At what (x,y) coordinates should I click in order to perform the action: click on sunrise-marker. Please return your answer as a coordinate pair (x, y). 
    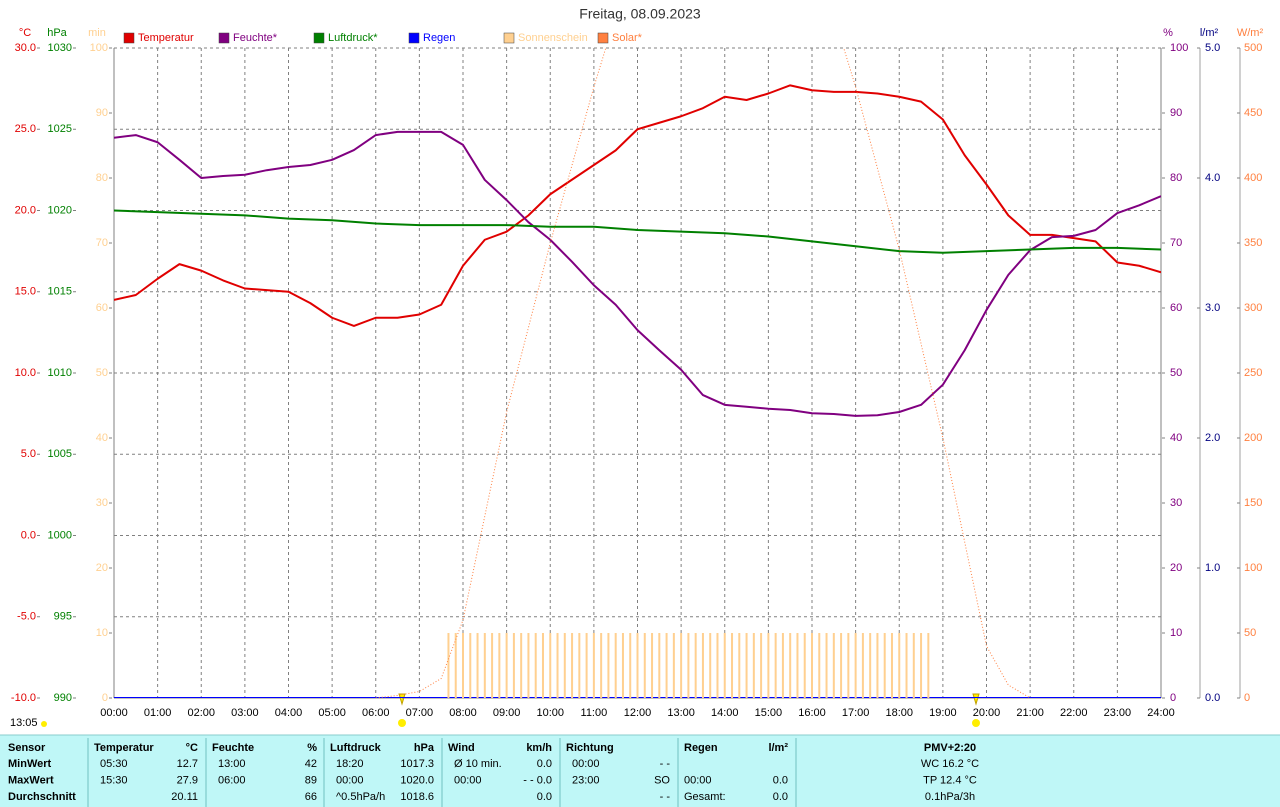
    Looking at the image, I should click on (402, 699).